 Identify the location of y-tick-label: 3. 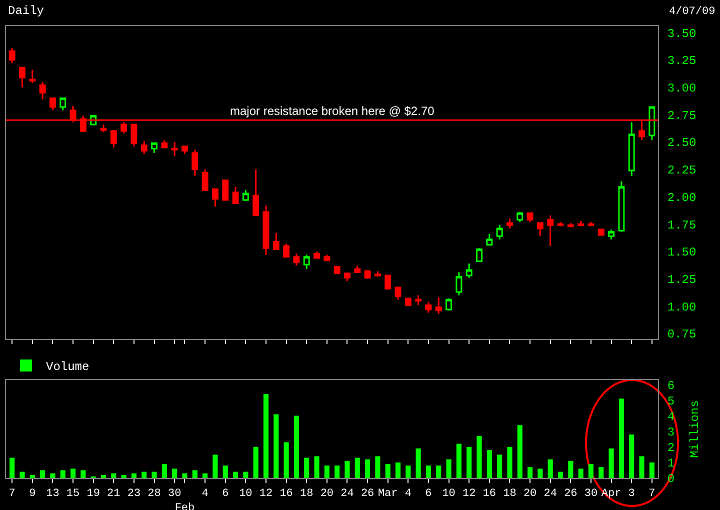
(671, 433).